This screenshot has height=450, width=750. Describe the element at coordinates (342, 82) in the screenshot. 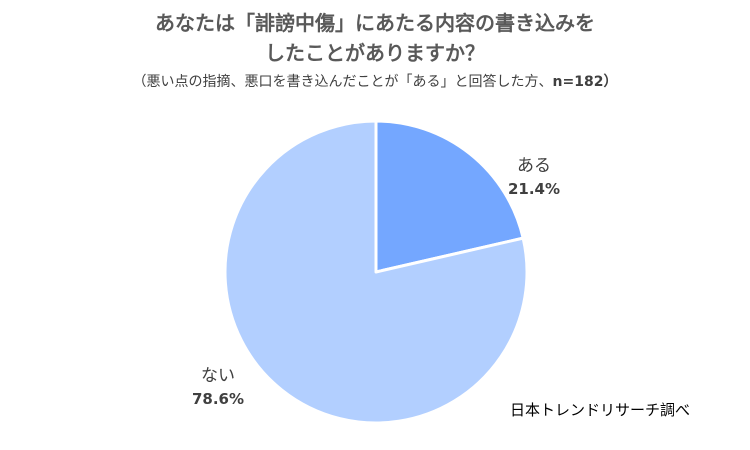

I see `subtitle-text: （悪い点の指摘、悪口を書き込んだことが「ある」と回答した方、` at that location.